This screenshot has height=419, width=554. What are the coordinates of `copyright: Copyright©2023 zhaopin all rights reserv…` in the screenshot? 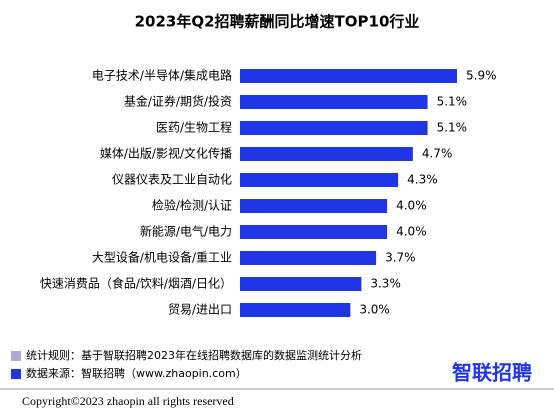 It's located at (128, 401).